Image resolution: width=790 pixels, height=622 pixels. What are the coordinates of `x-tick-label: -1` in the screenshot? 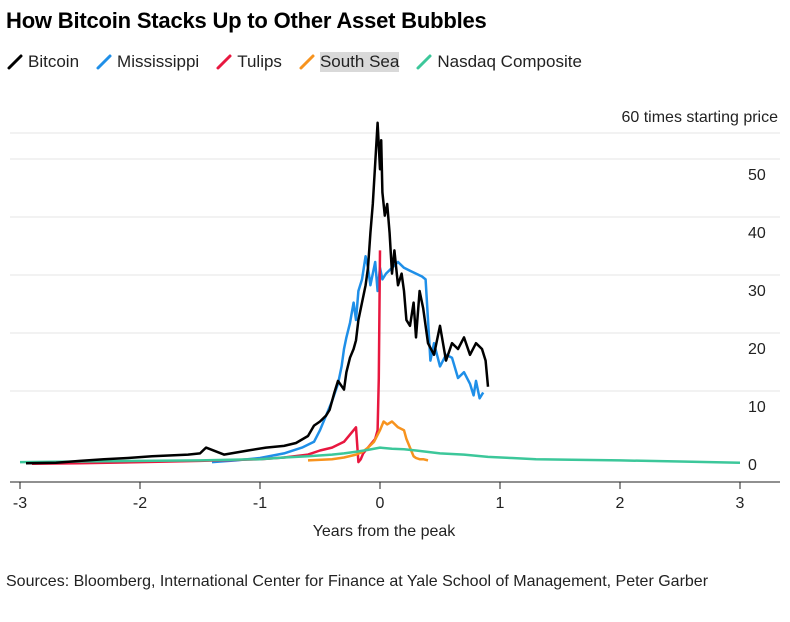 It's located at (260, 503).